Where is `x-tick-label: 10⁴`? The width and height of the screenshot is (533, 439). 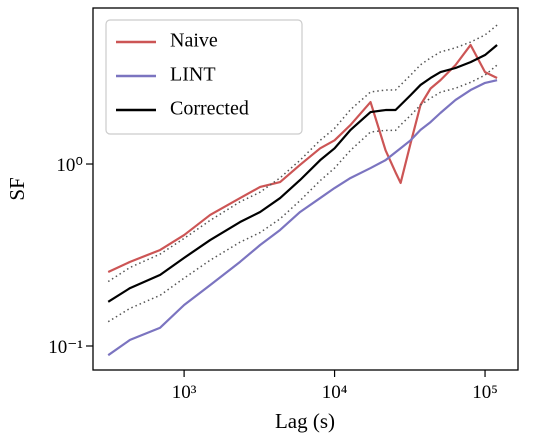
x-tick-label: 10⁴ is located at coordinates (335, 392).